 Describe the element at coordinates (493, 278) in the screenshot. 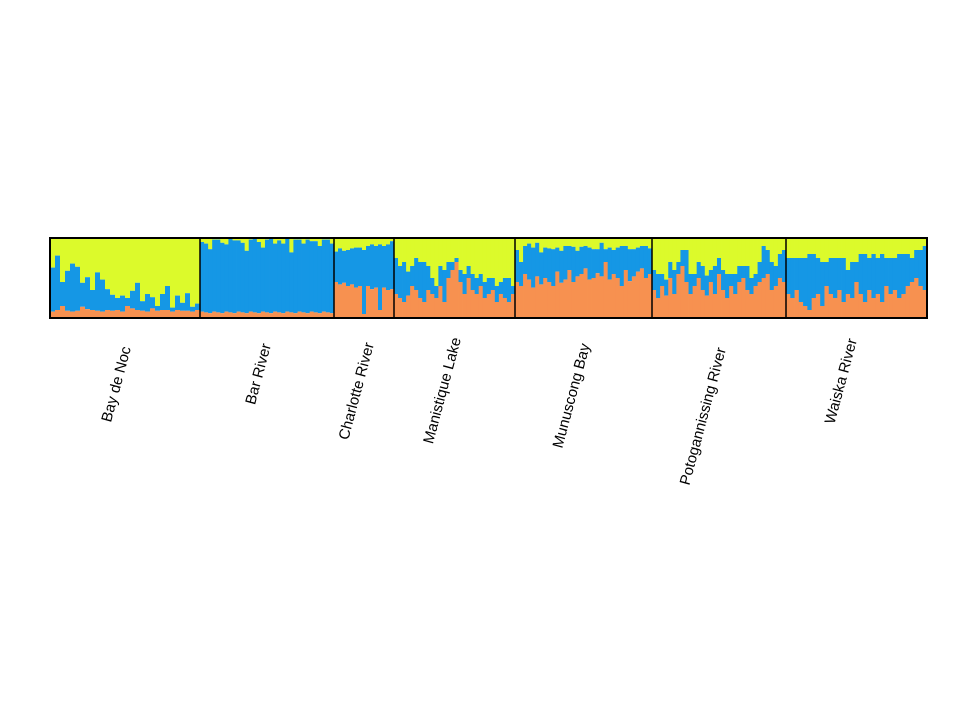

I see `dividers-layer` at that location.